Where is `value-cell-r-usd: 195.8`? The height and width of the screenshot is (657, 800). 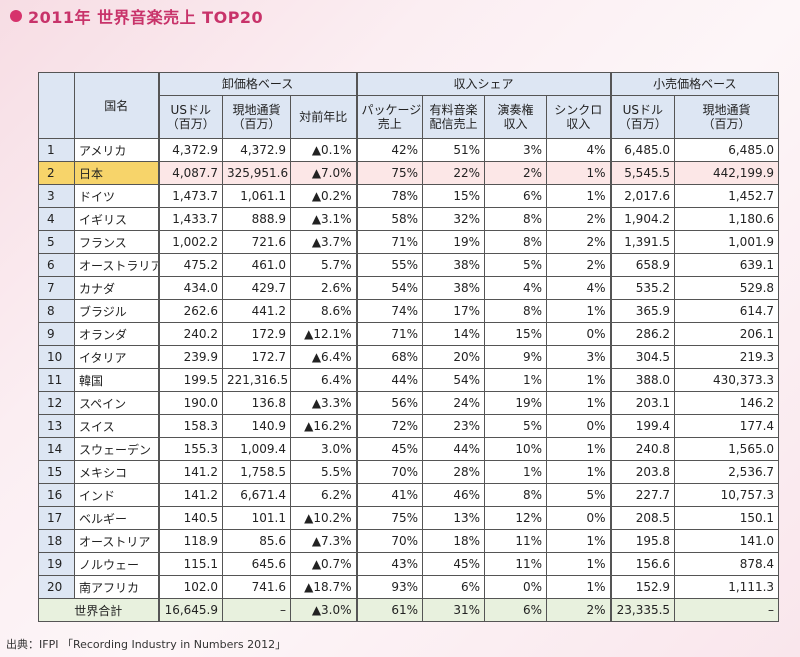
value-cell-r-usd: 195.8 is located at coordinates (643, 541).